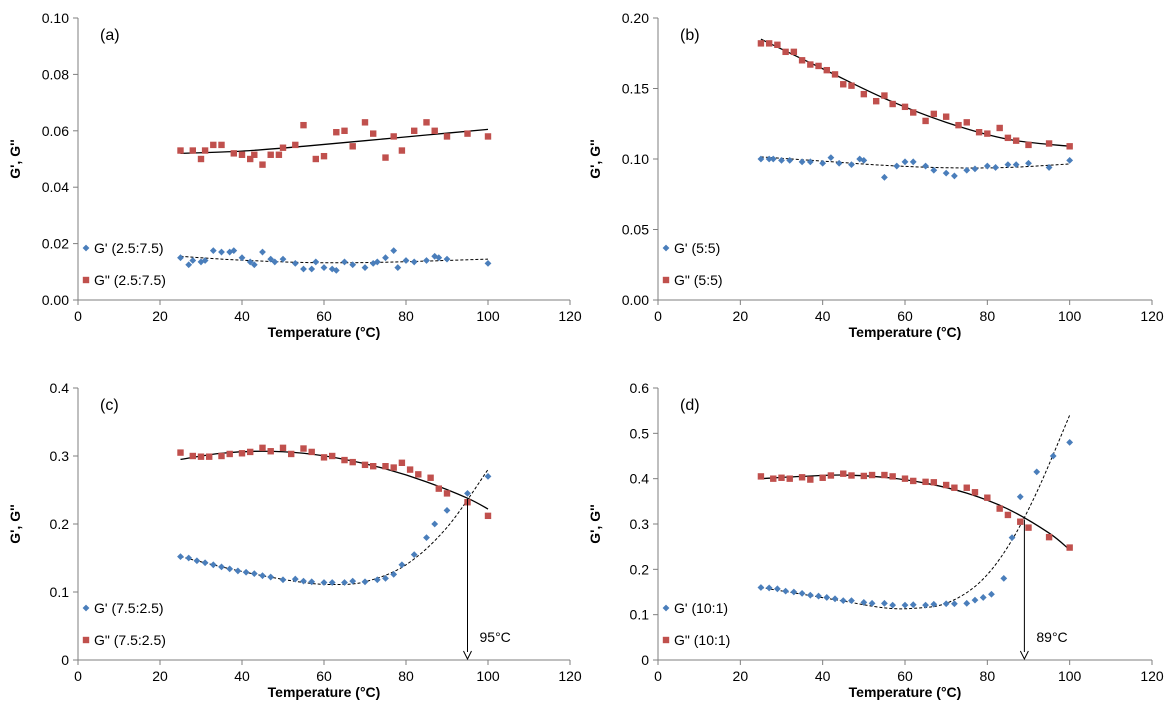  Describe the element at coordinates (595, 159) in the screenshot. I see `y-axis-label: G', G''` at that location.